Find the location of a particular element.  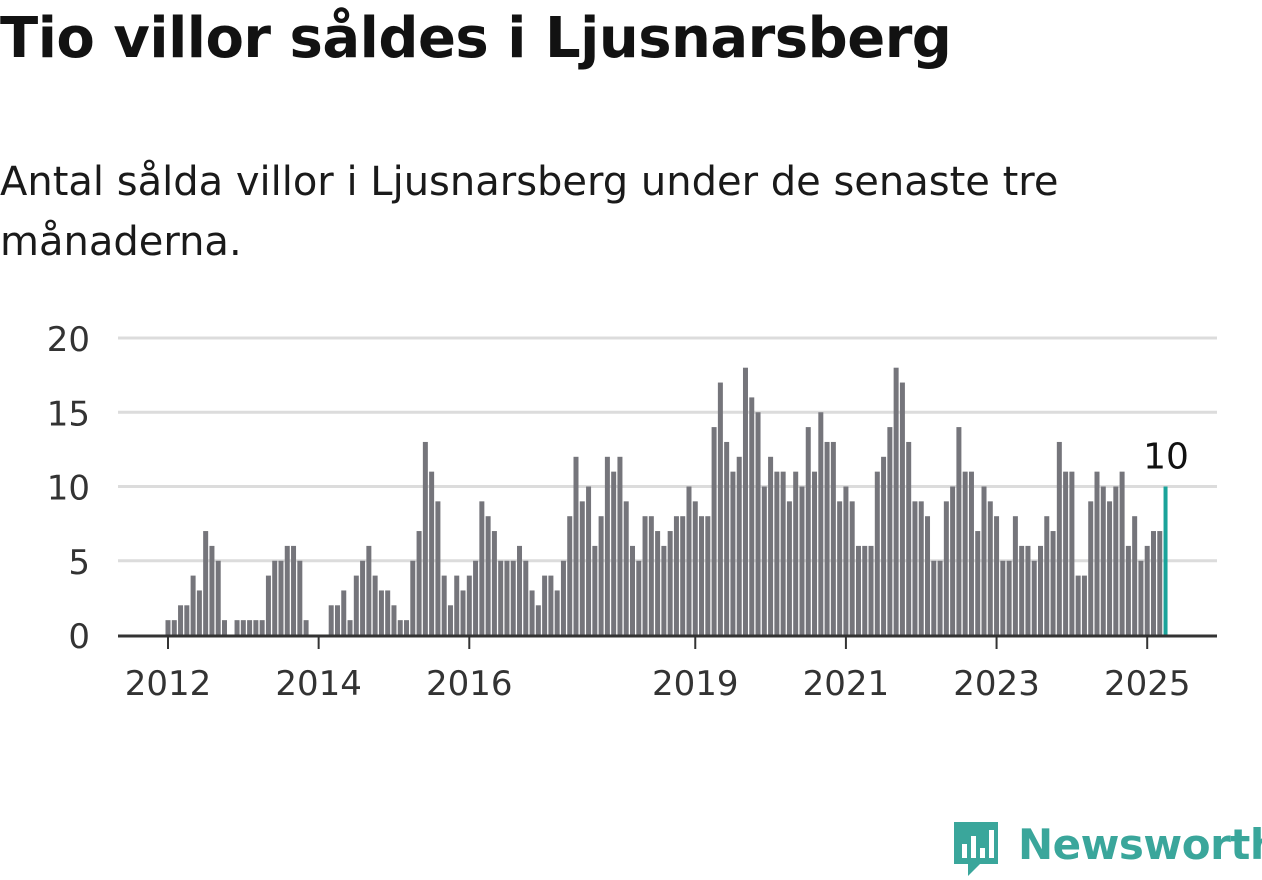

x-tick-label: 2023 is located at coordinates (996, 684).